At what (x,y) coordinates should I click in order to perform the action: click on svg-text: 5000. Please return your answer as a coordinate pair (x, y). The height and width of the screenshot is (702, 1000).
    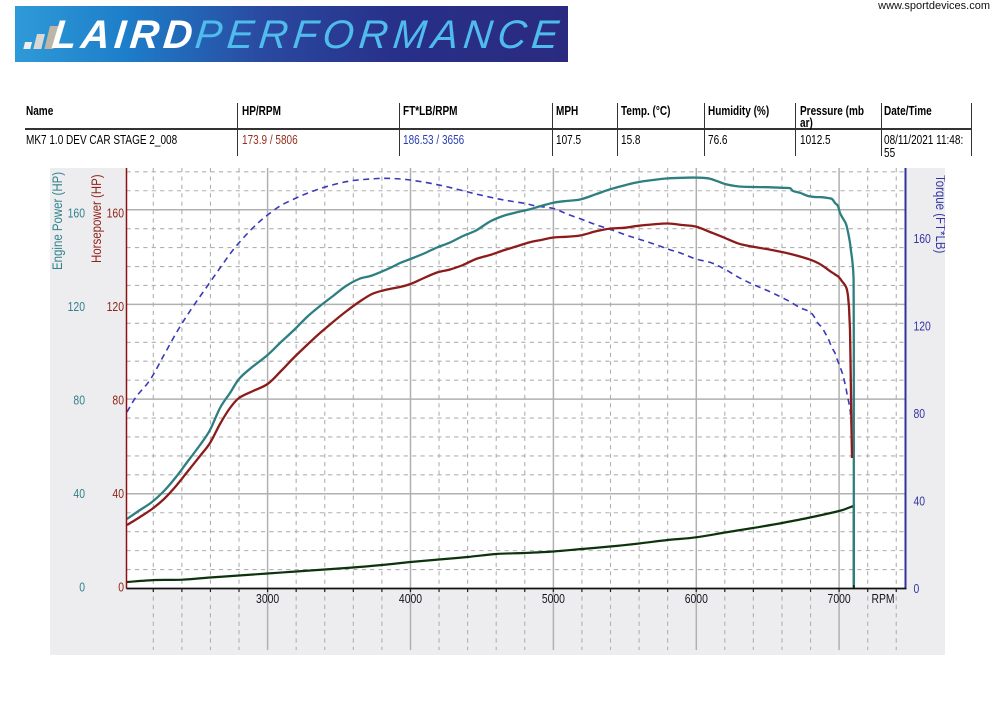
    Looking at the image, I should click on (554, 599).